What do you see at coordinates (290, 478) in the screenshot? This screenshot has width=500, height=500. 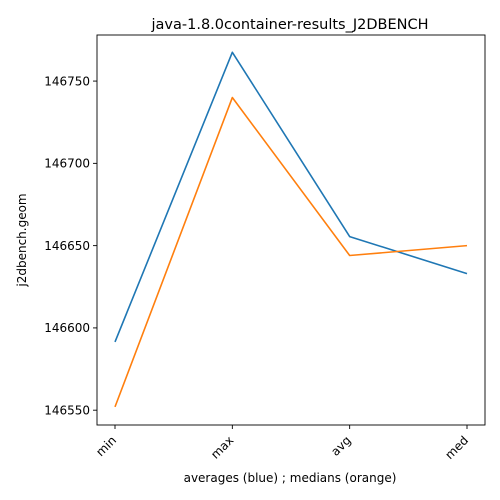 I see `x-axis-label: averages (blue) ; medians (orange)` at bounding box center [290, 478].